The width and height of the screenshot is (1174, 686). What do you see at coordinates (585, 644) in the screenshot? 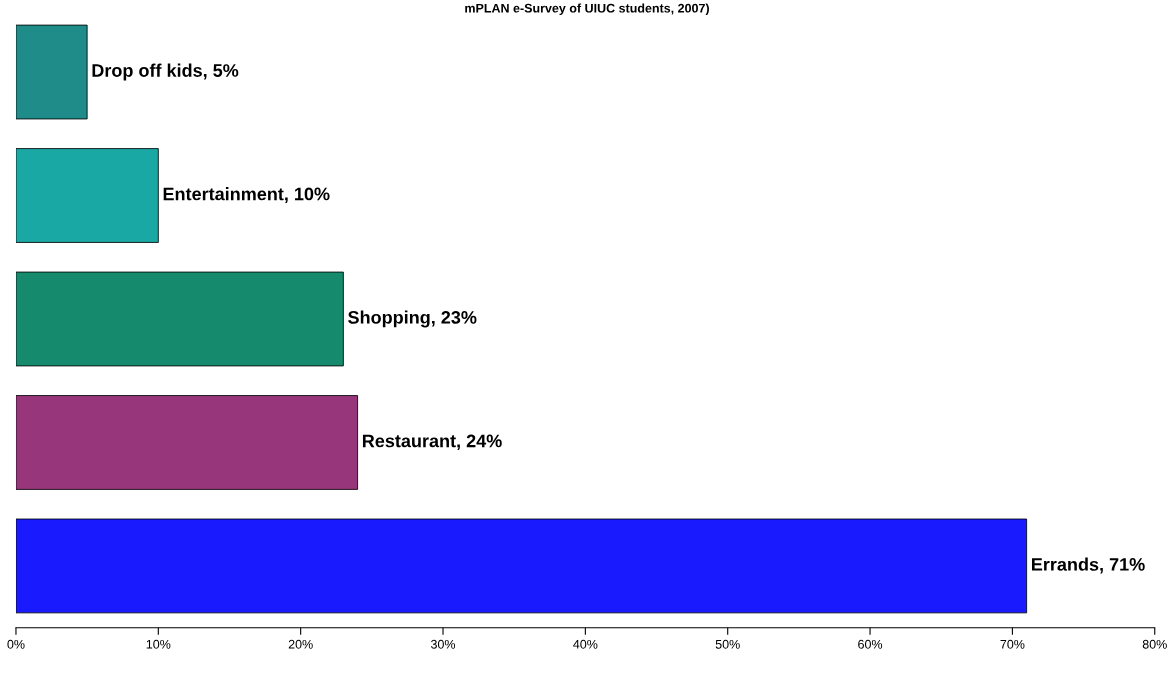
I see `x-tick-label: 40%` at bounding box center [585, 644].